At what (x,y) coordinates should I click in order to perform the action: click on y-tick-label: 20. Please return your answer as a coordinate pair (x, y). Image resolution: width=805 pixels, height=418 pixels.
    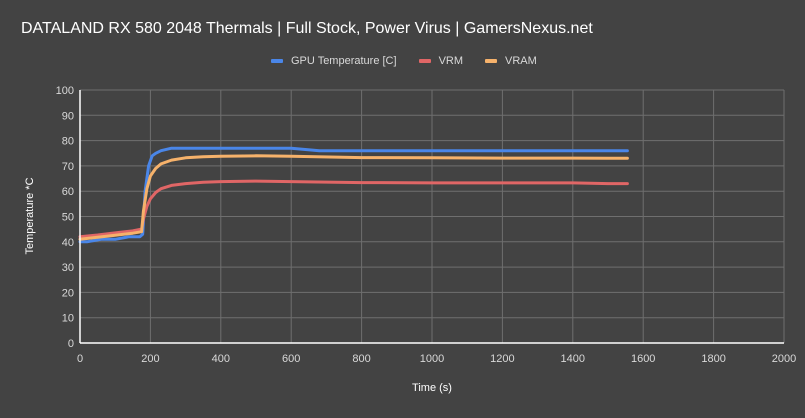
    Looking at the image, I should click on (68, 293).